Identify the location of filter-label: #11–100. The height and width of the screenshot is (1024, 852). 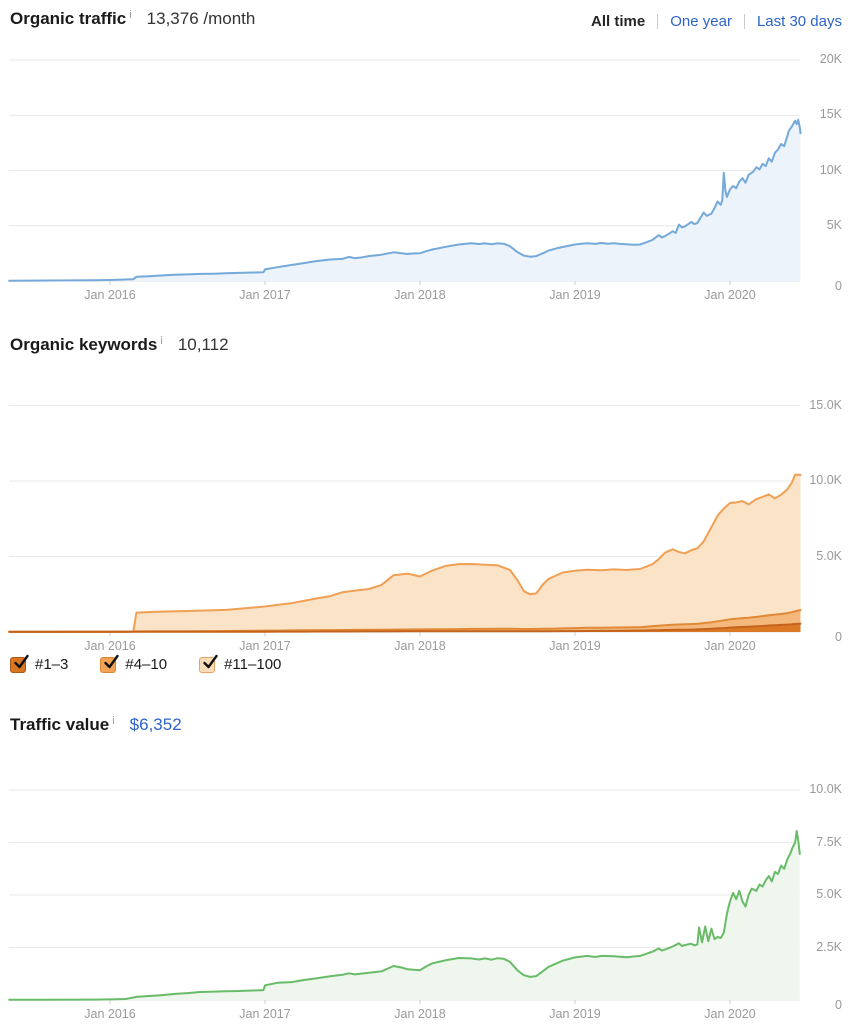
(253, 664).